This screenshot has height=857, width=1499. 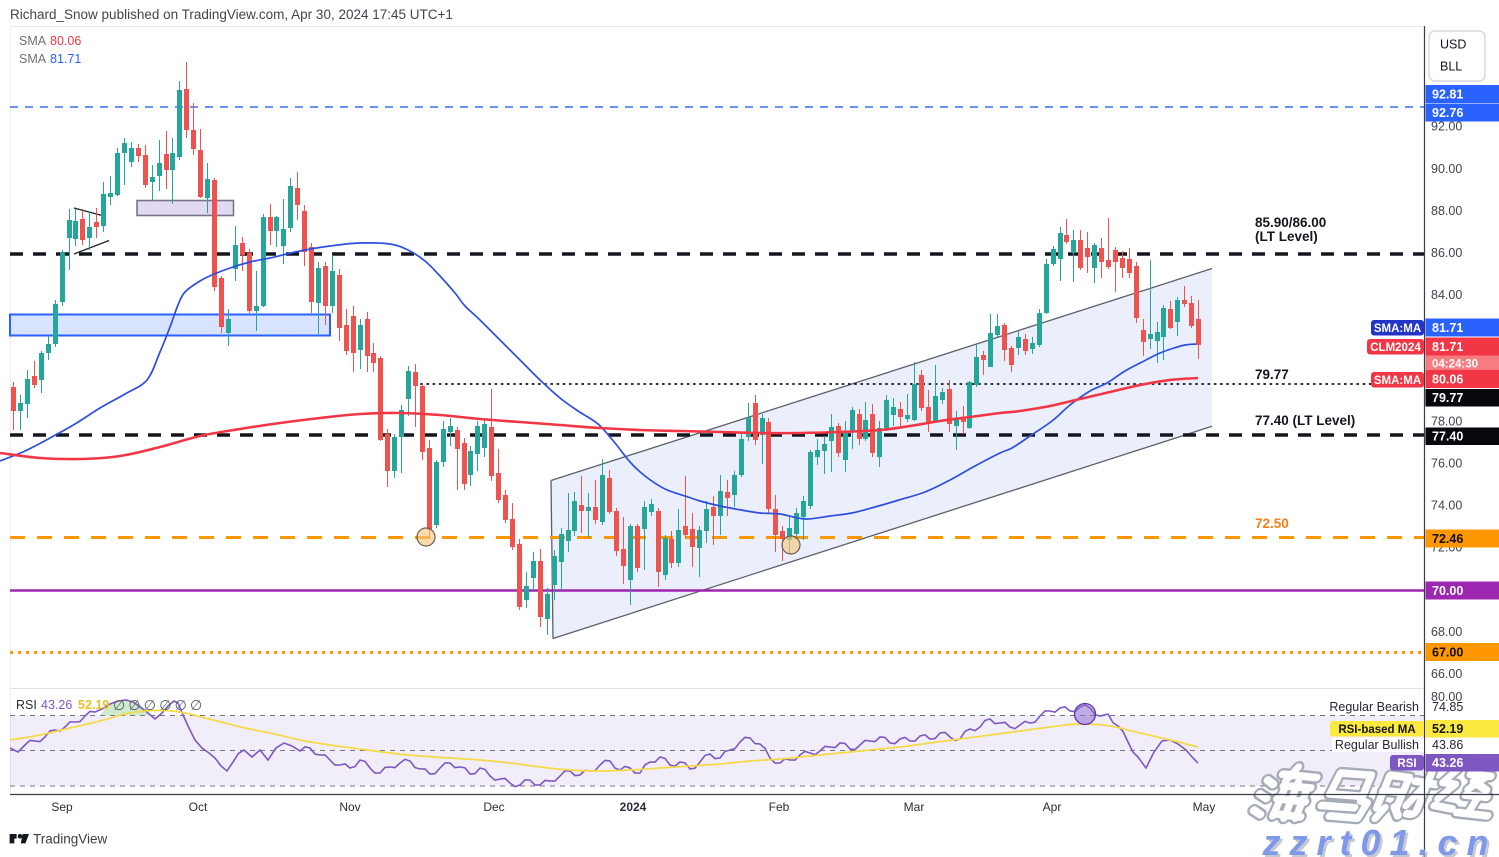 What do you see at coordinates (779, 807) in the screenshot?
I see `svg-text: Feb` at bounding box center [779, 807].